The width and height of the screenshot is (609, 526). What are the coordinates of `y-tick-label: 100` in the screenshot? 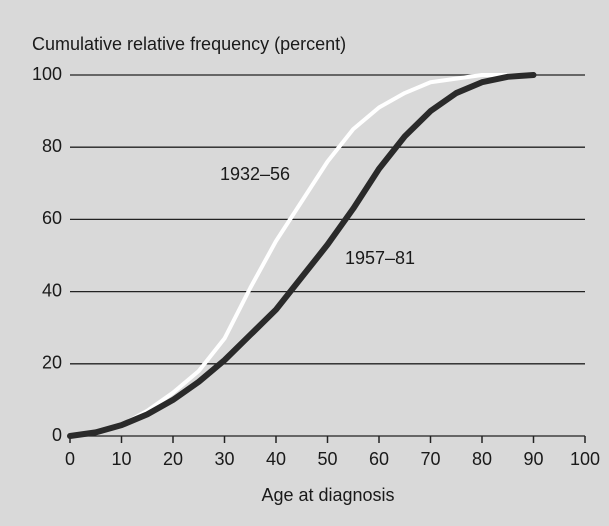 It's located at (47, 74).